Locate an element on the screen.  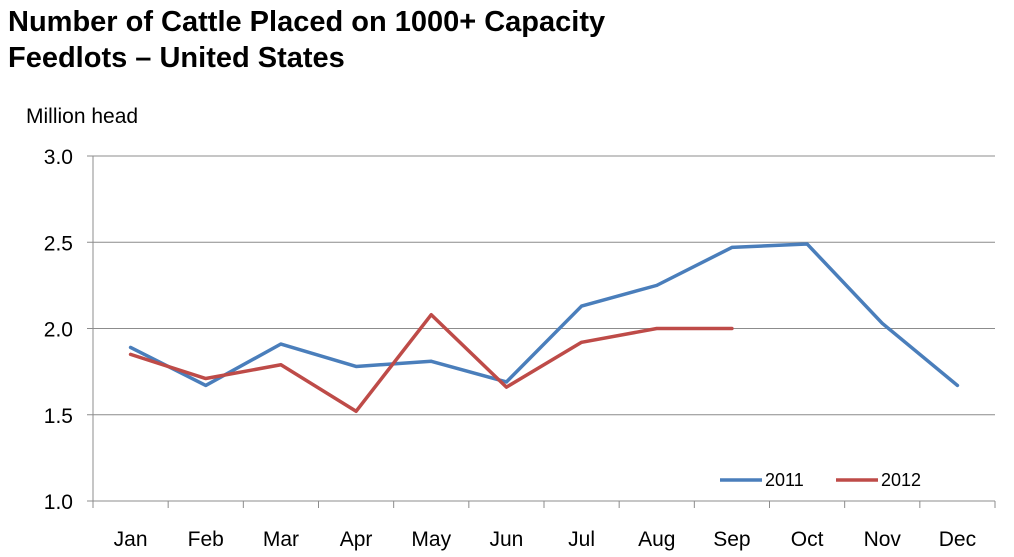
x-tick-label-jun: Jun is located at coordinates (506, 539).